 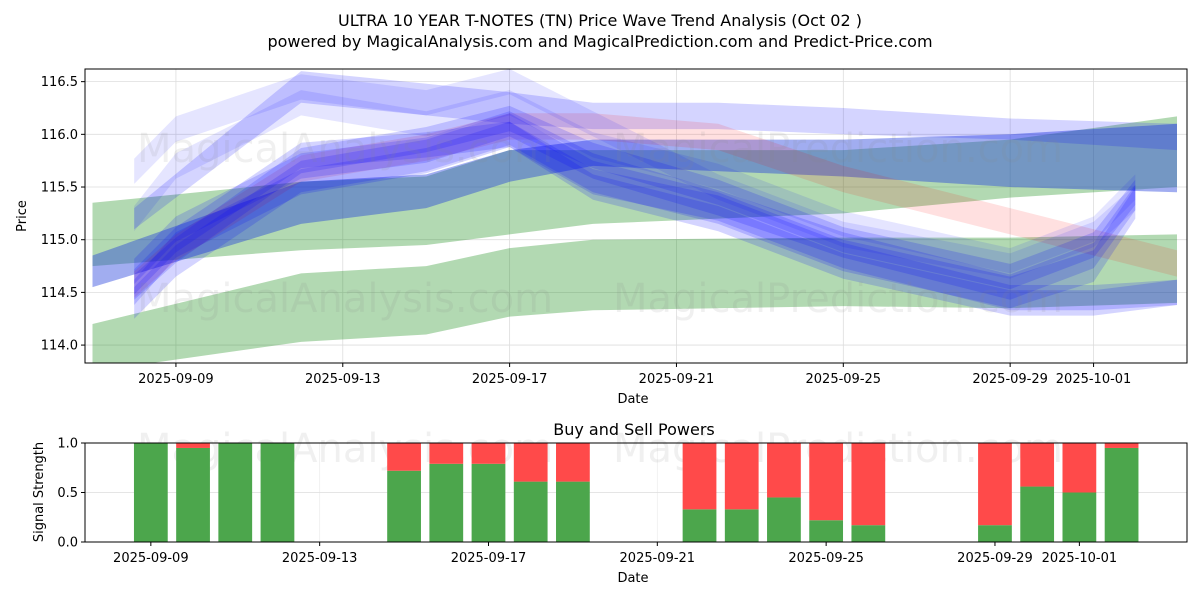 I want to click on signal-ylabel: Signal Strength, so click(x=39, y=492).